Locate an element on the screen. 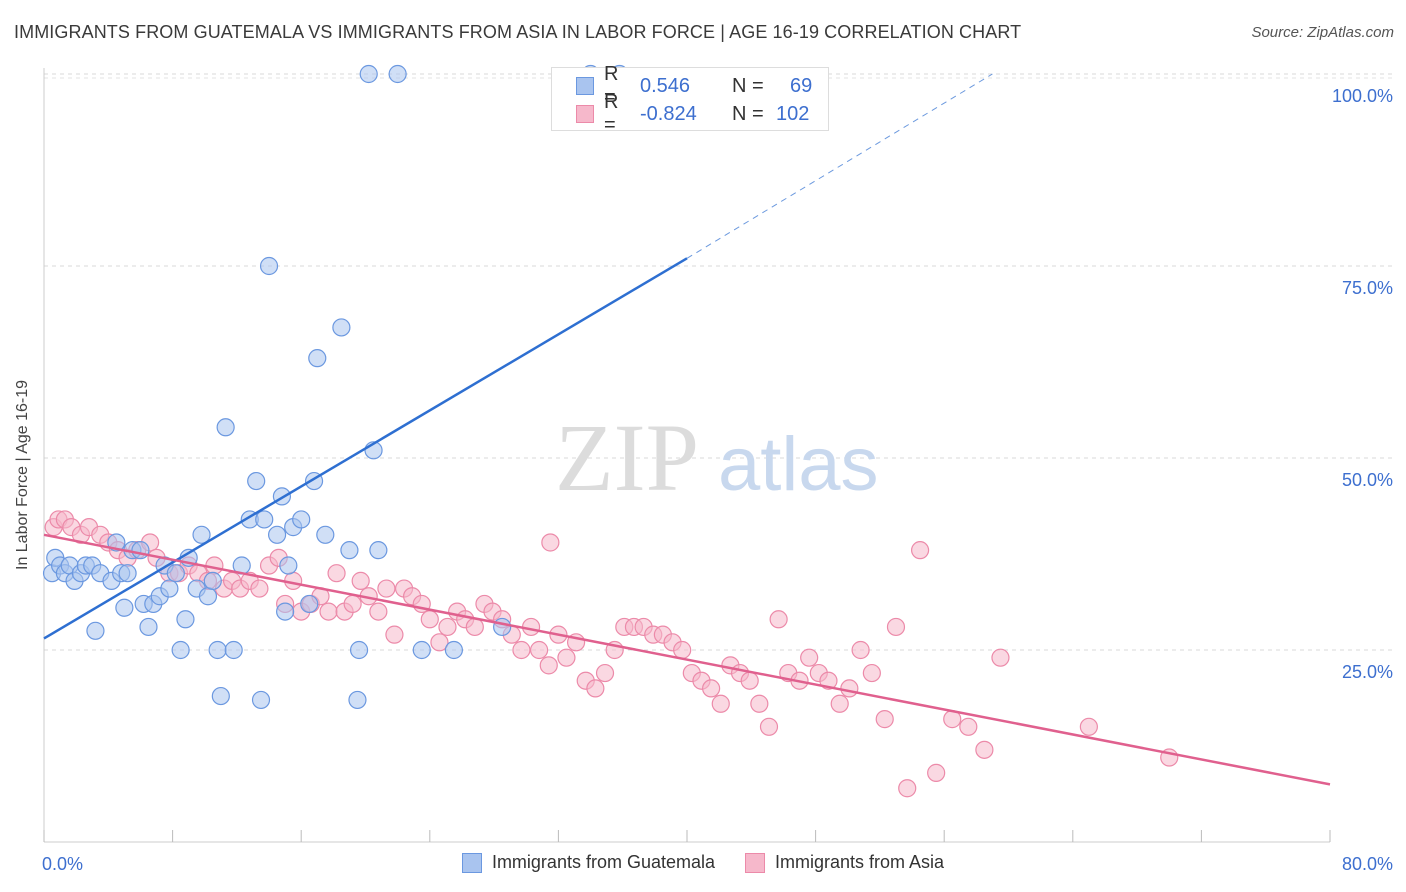  correlation-legend: R = 0.546 N = 69 R = -0.824 N = 102 is located at coordinates (690, 99).